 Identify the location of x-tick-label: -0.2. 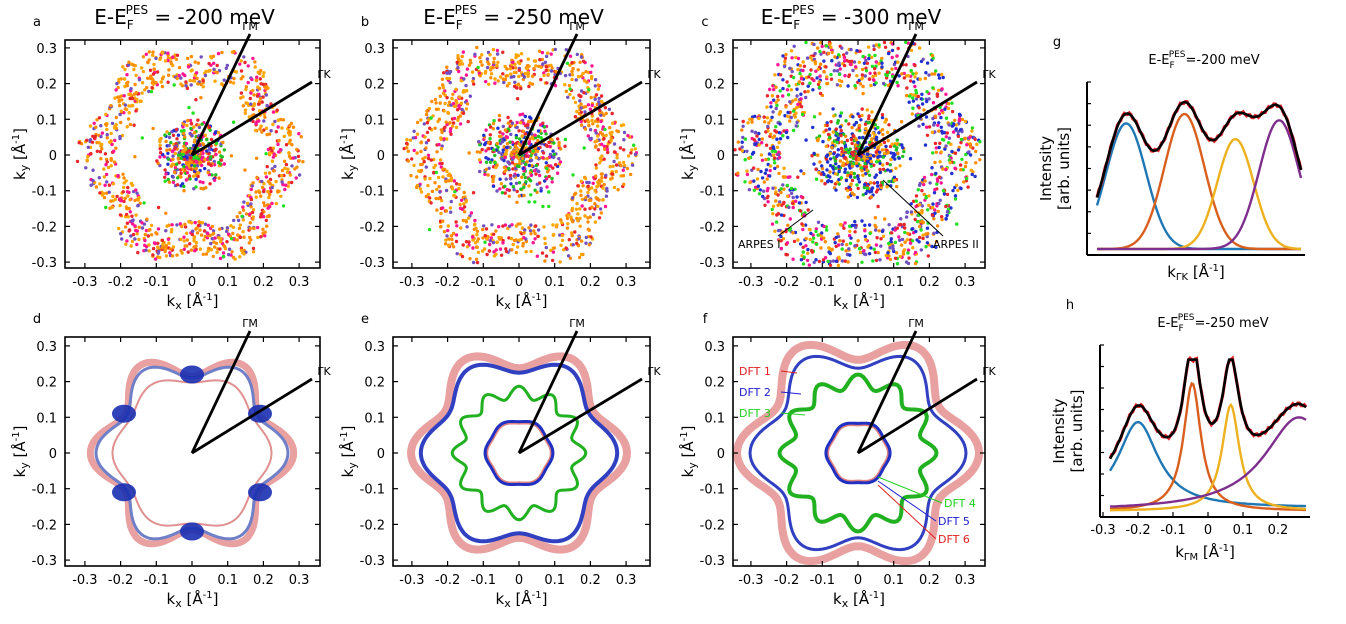
(120, 282).